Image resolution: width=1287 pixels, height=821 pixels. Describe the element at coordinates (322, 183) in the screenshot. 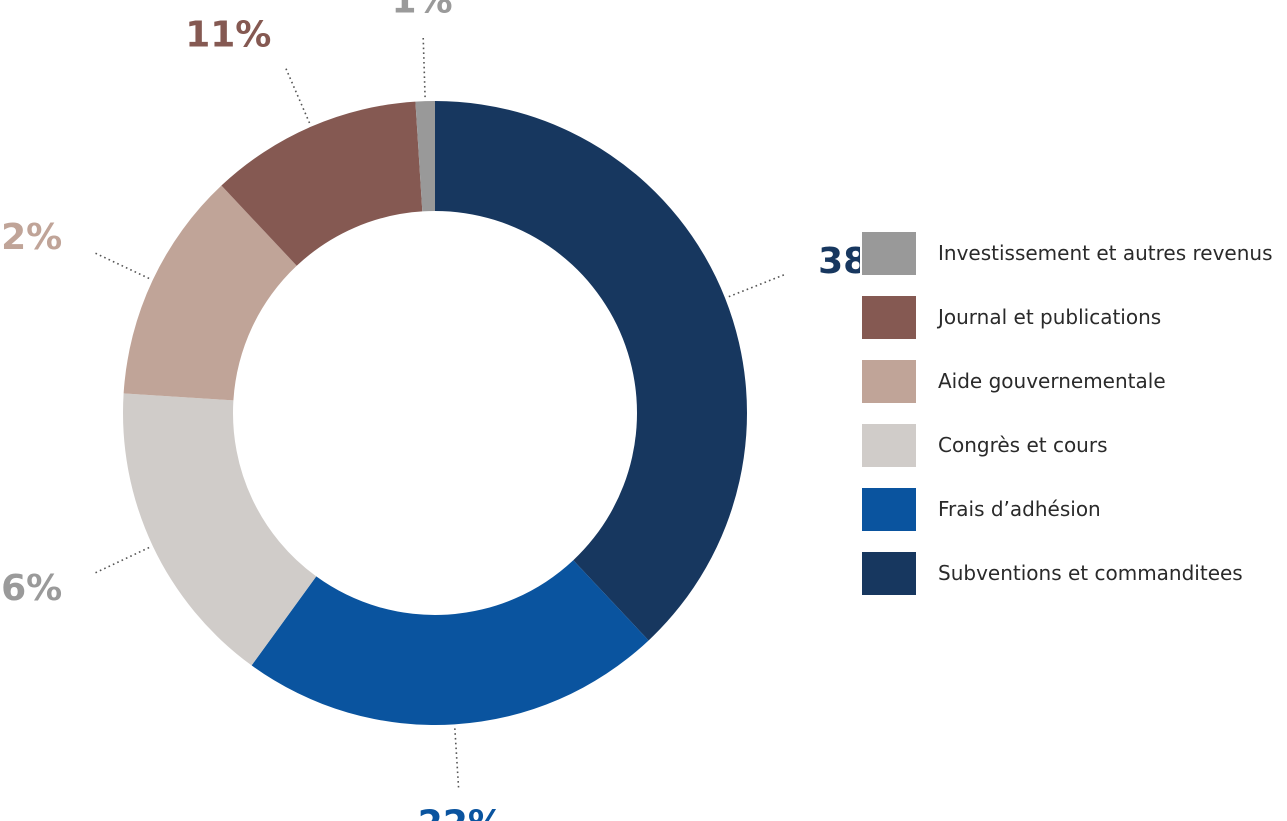

I see `slice-journal-et-publications` at that location.